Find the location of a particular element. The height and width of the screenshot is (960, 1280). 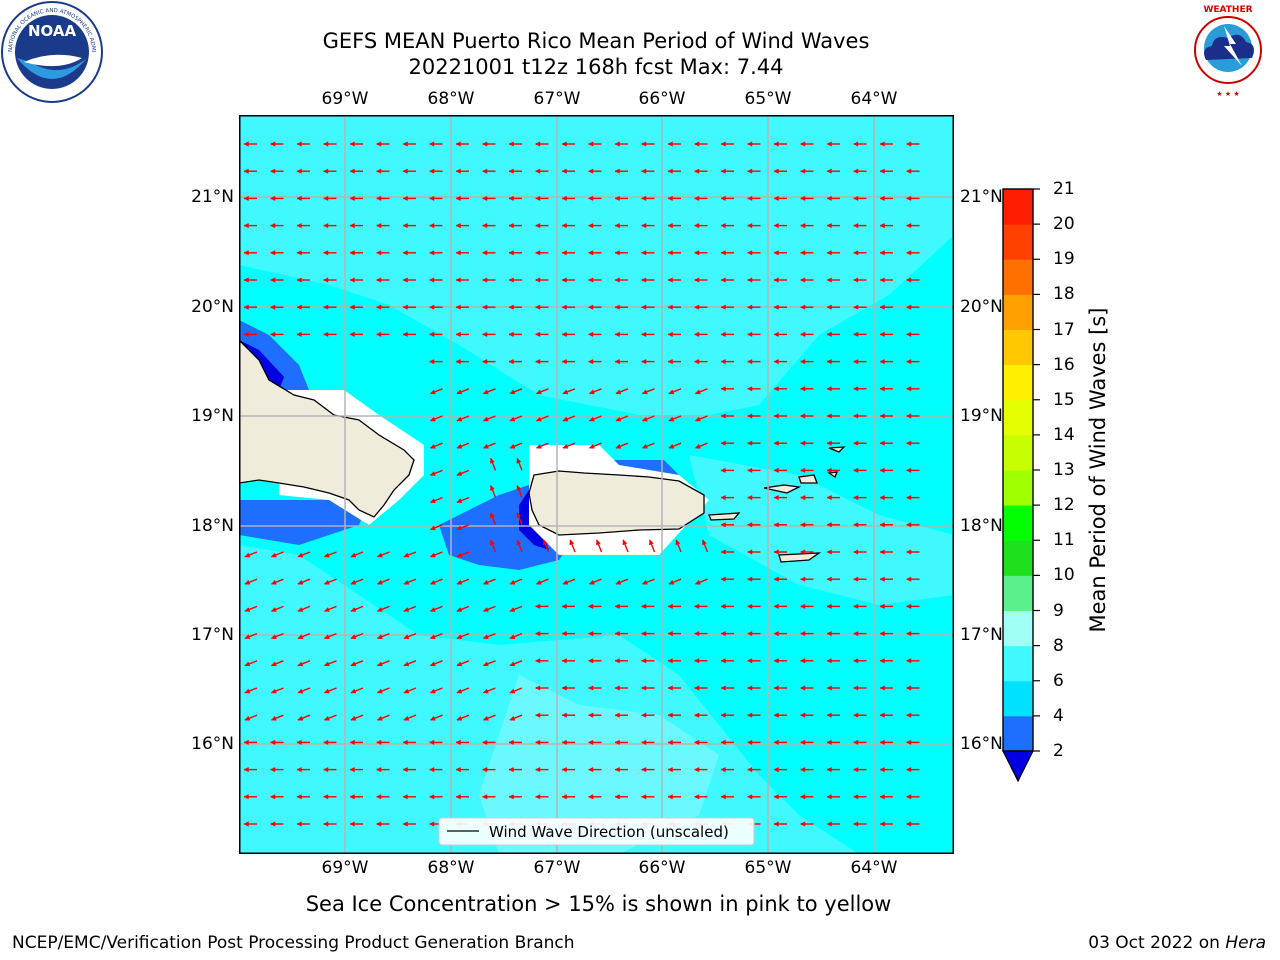

lon-label-top: 65°W is located at coordinates (768, 99).